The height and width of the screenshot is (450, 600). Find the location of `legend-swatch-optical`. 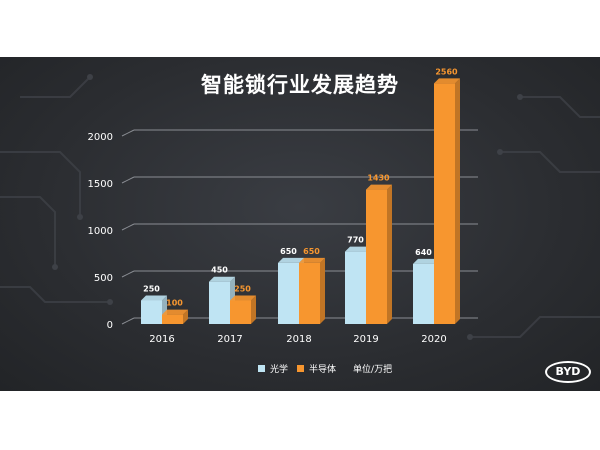

legend-swatch-optical is located at coordinates (261, 368).